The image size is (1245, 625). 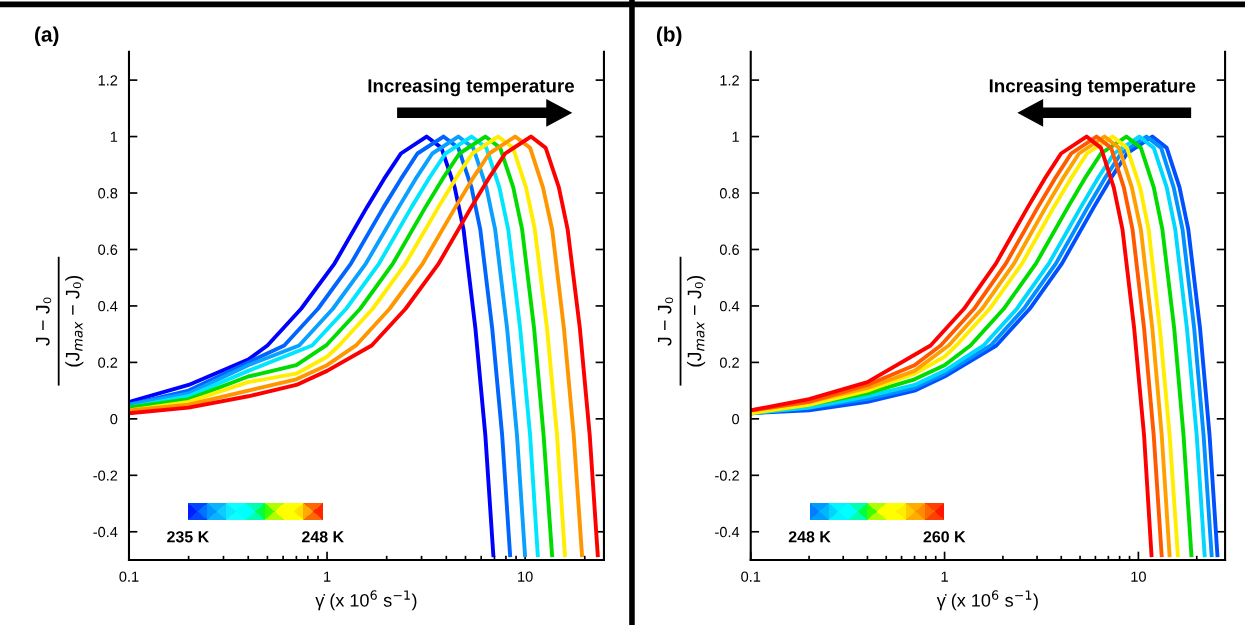 What do you see at coordinates (188, 537) in the screenshot?
I see `annotation: 235 K` at bounding box center [188, 537].